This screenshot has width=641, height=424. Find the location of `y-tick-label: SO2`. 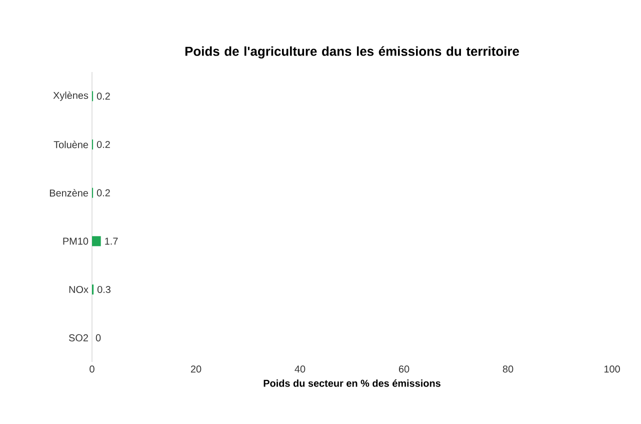

y-tick-label: SO2 is located at coordinates (78, 338).